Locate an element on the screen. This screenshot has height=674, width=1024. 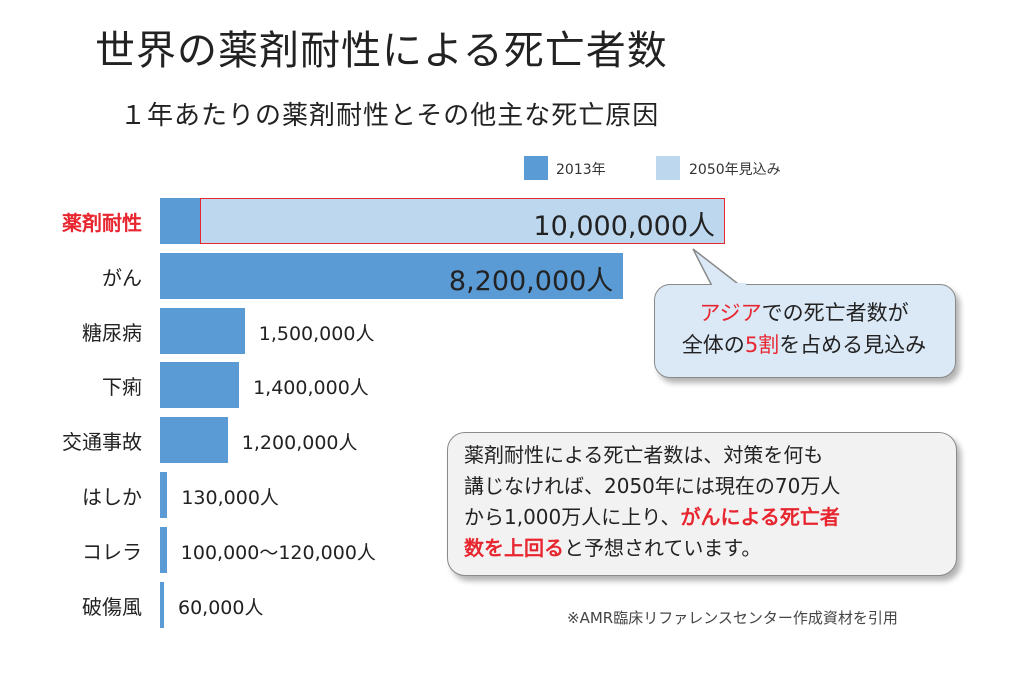
summary-note-line4: 数を上回ると予想されています。 is located at coordinates (706, 548).